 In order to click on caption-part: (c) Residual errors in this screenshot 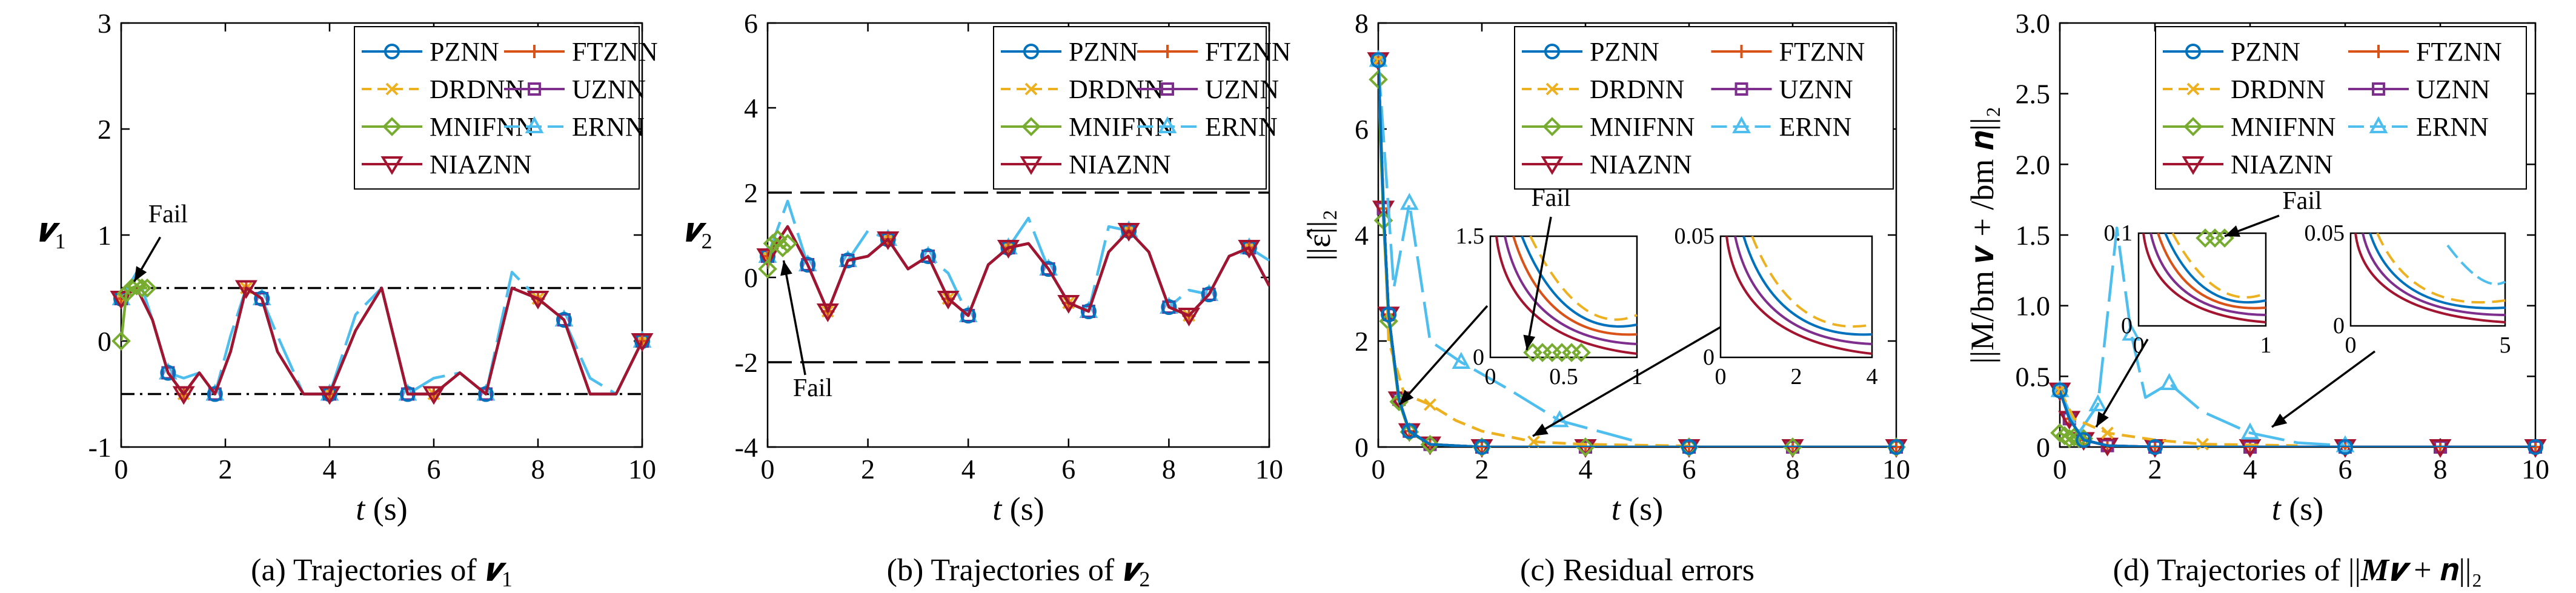, I will do `click(1637, 570)`.